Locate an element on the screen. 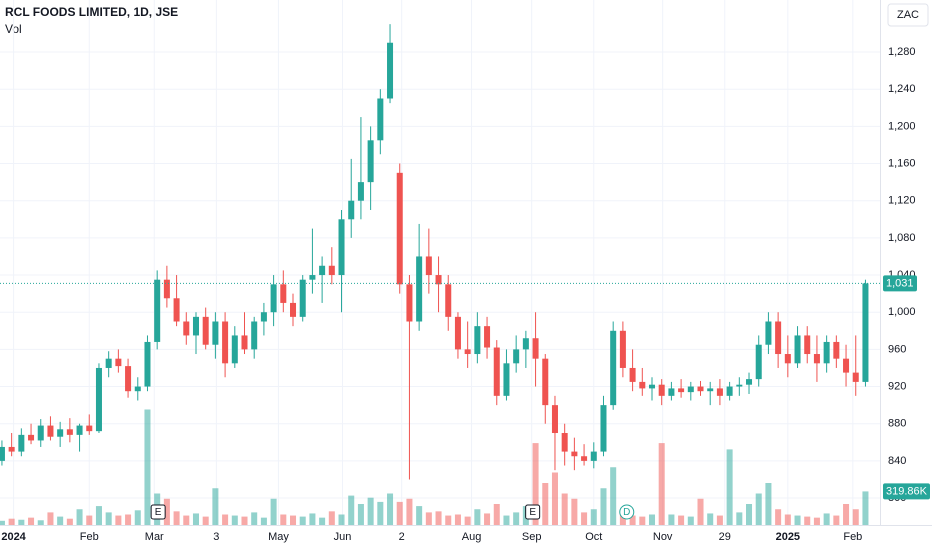 The height and width of the screenshot is (555, 932). currency-box is located at coordinates (908, 15).